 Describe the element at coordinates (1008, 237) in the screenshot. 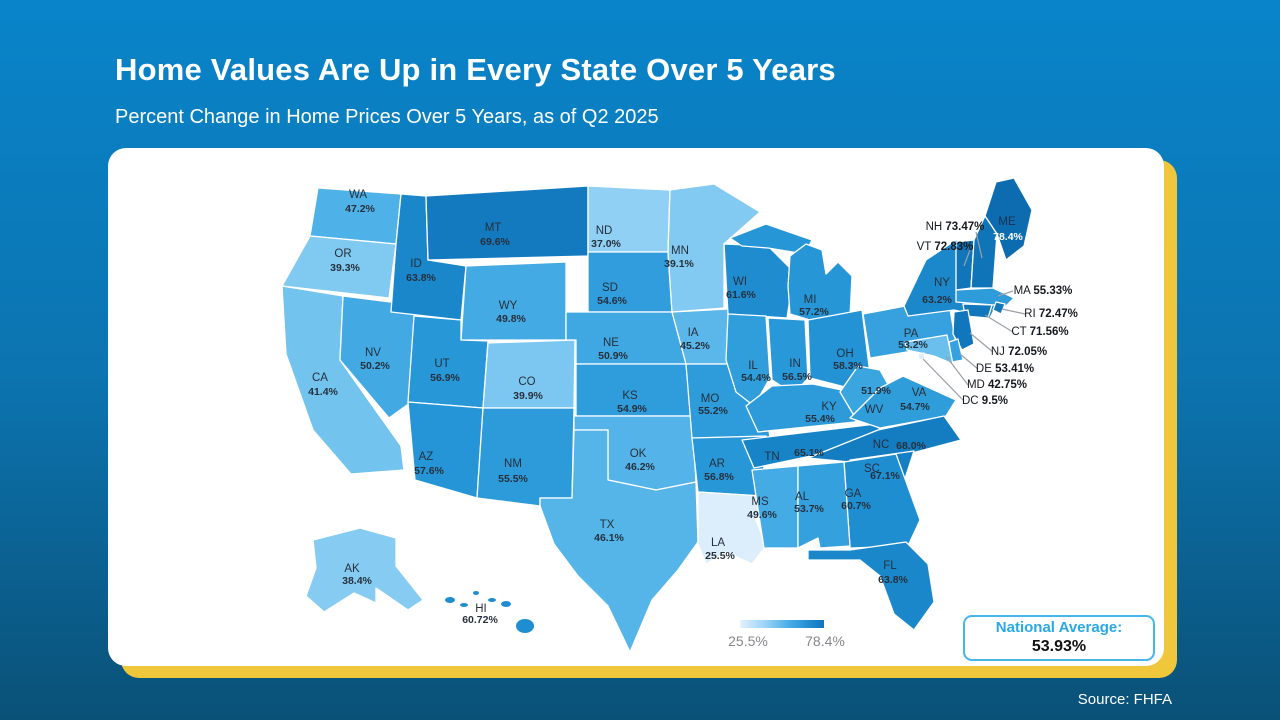

I see `state-value-me: 78.4%` at that location.